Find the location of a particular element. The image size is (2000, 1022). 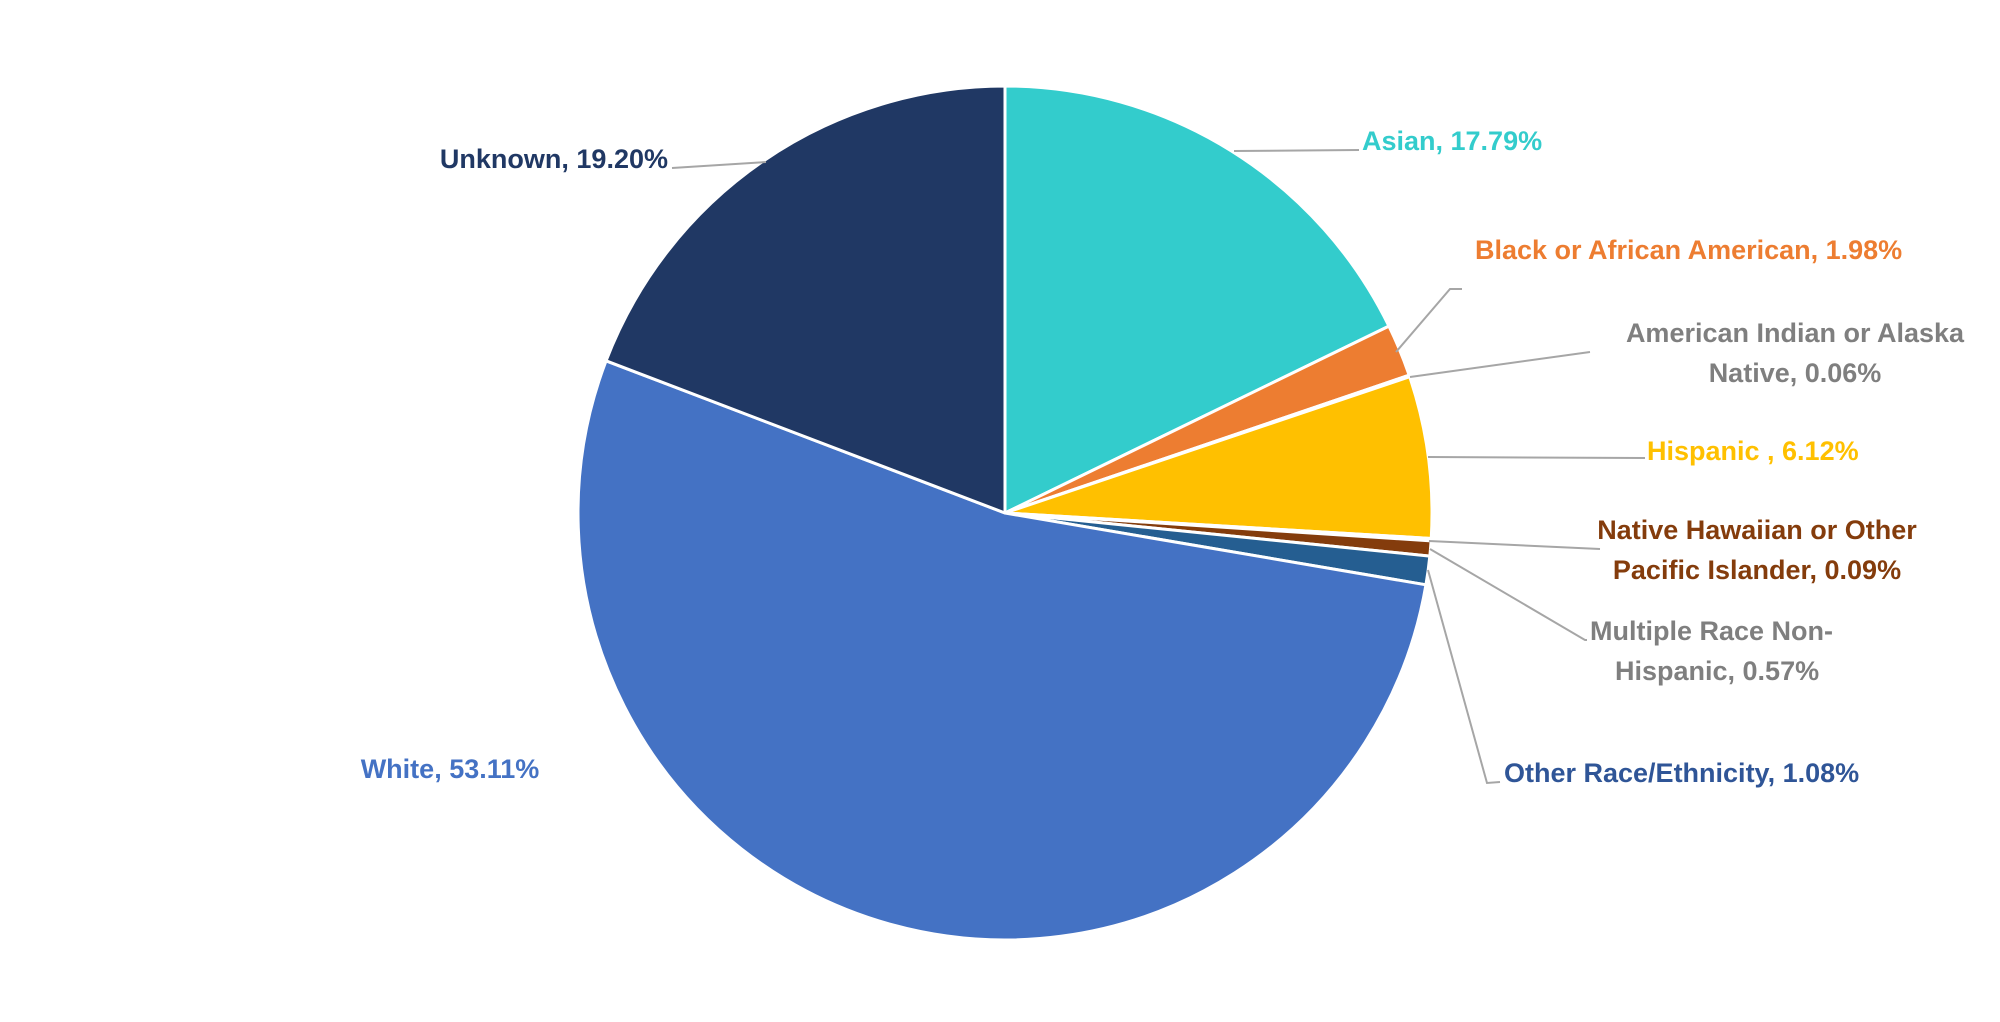

slice-label: Other Race/Ethnicity, 1.08% is located at coordinates (1681, 773).